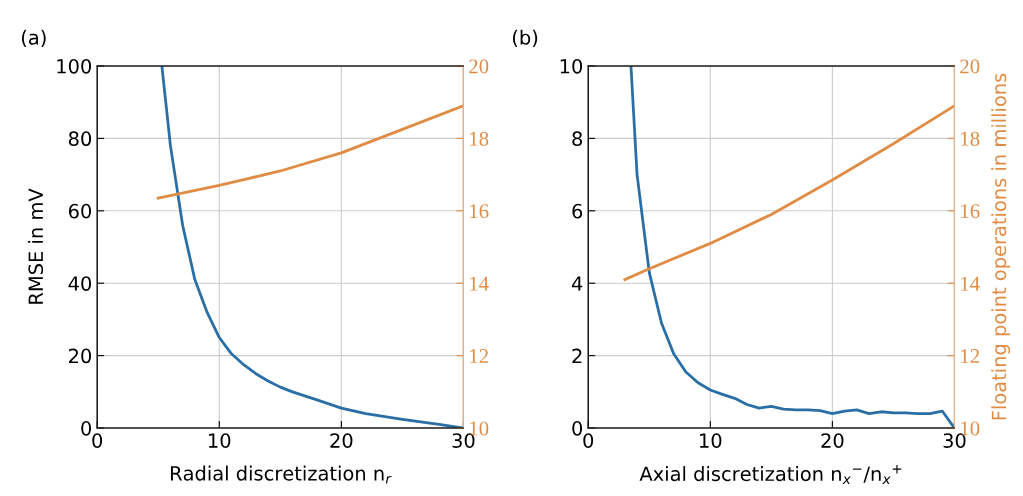  What do you see at coordinates (80, 139) in the screenshot?
I see `y-tick-label: 80` at bounding box center [80, 139].